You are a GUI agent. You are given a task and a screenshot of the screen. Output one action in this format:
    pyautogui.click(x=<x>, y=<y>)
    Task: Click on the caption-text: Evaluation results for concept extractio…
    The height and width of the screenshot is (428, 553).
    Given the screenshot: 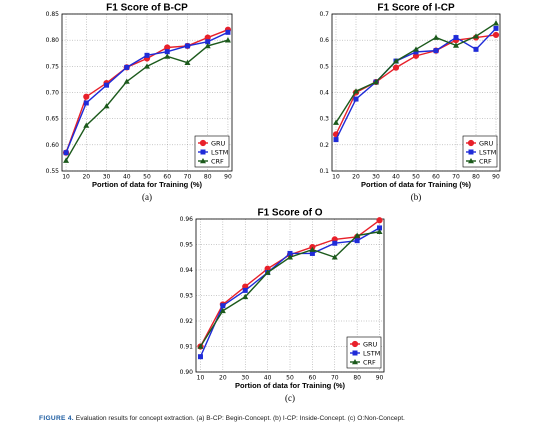 What is the action you would take?
    pyautogui.click(x=240, y=418)
    